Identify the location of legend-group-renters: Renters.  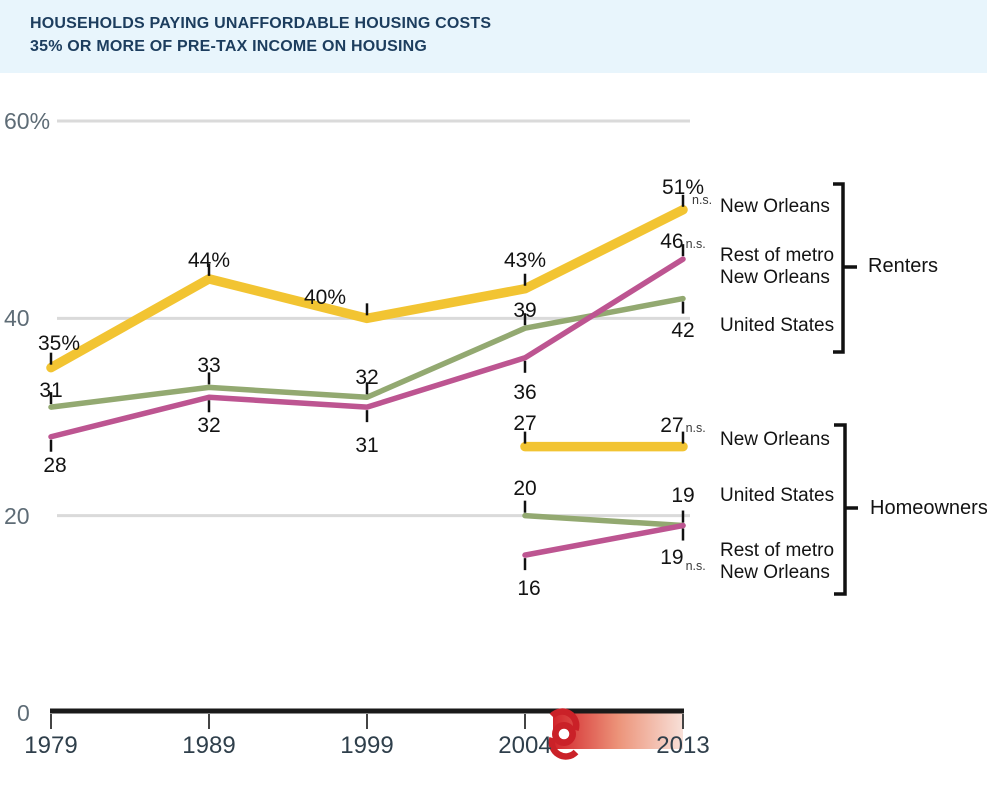
(903, 266).